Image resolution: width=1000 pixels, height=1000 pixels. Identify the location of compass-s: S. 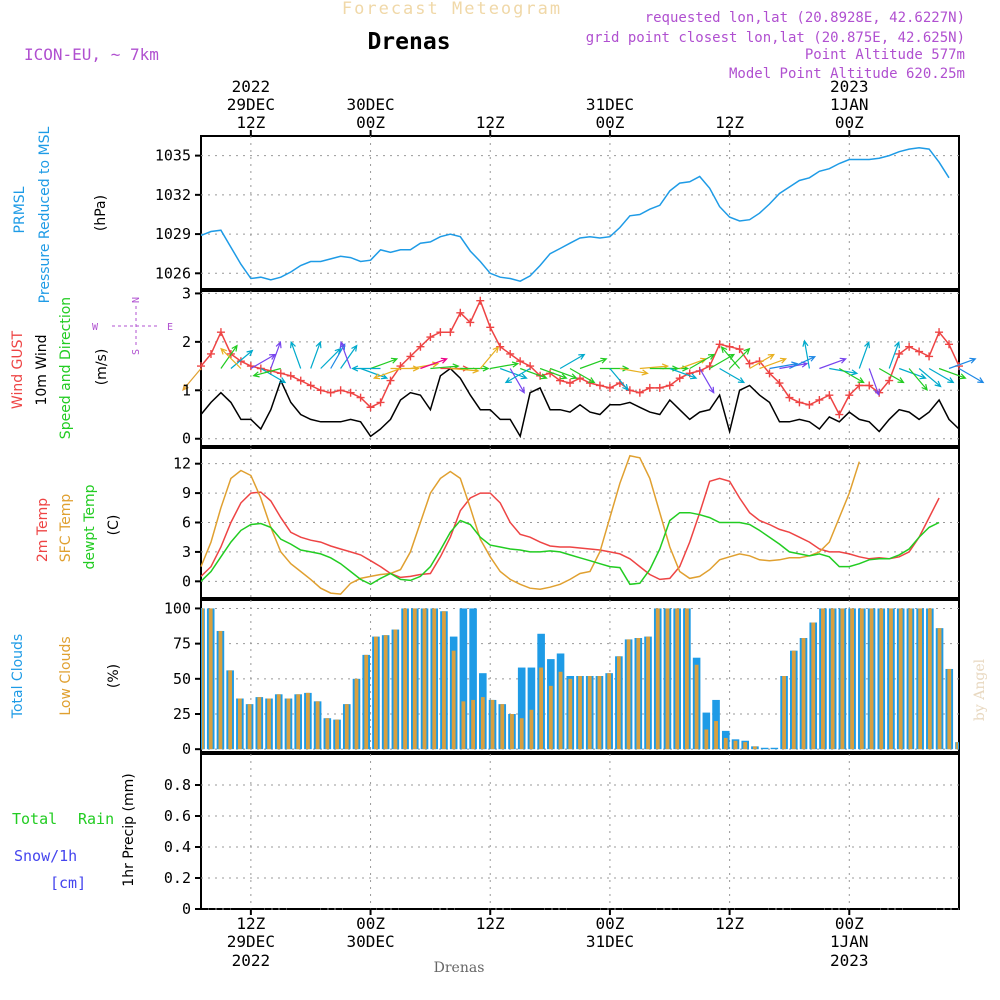
(136, 352).